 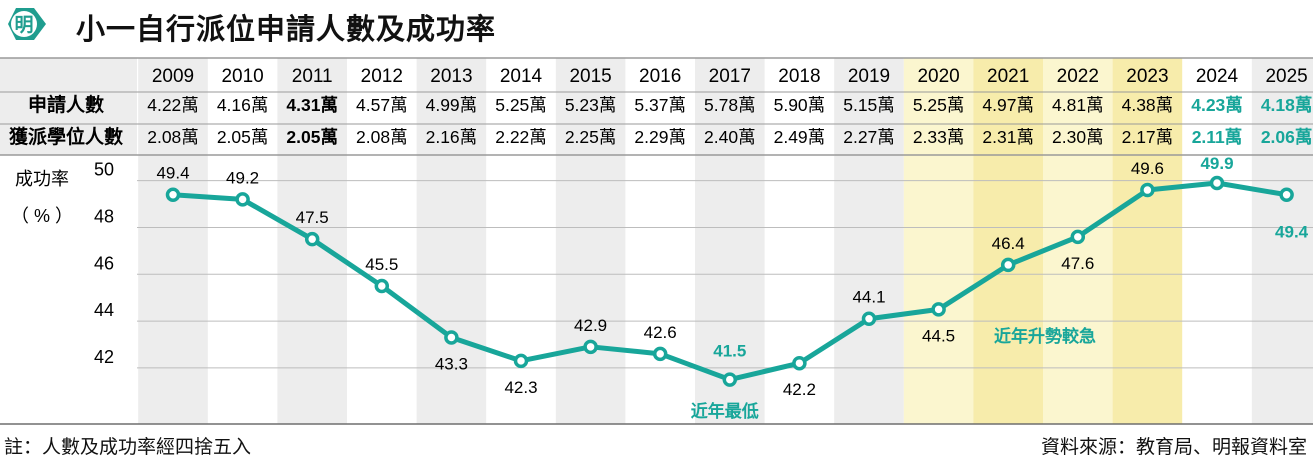 I want to click on header: 明 小一自行派位申請人數及成功率, so click(x=656, y=23).